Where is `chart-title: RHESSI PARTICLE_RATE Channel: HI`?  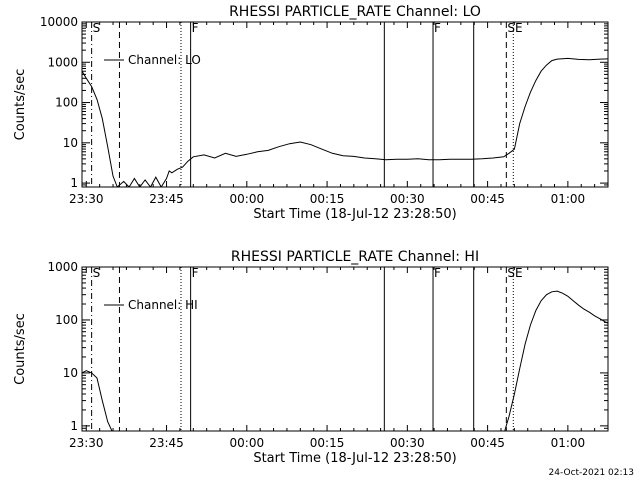 chart-title: RHESSI PARTICLE_RATE Channel: HI is located at coordinates (355, 257).